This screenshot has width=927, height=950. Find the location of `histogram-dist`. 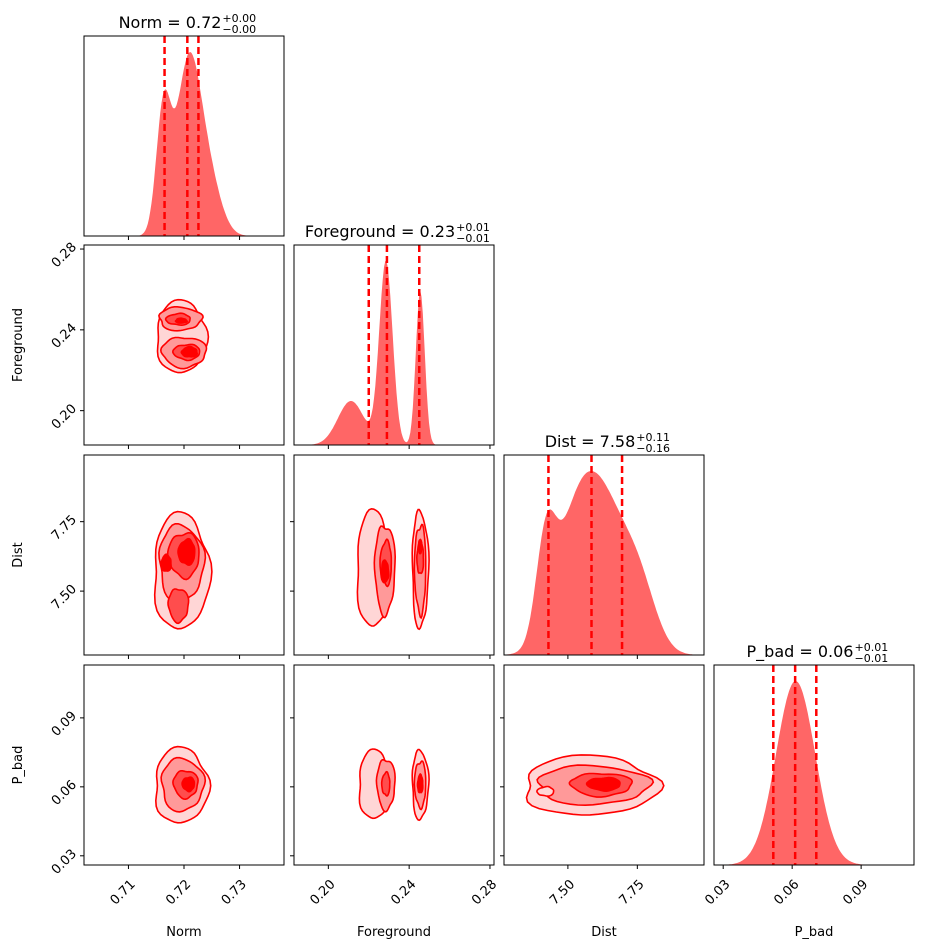

histogram-dist is located at coordinates (604, 563).